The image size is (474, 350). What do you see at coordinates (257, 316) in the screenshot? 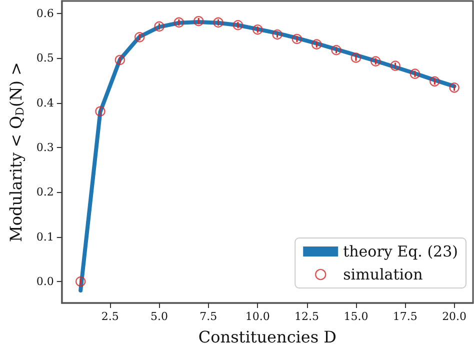
I see `x-tick-label: 10.0` at bounding box center [257, 316].